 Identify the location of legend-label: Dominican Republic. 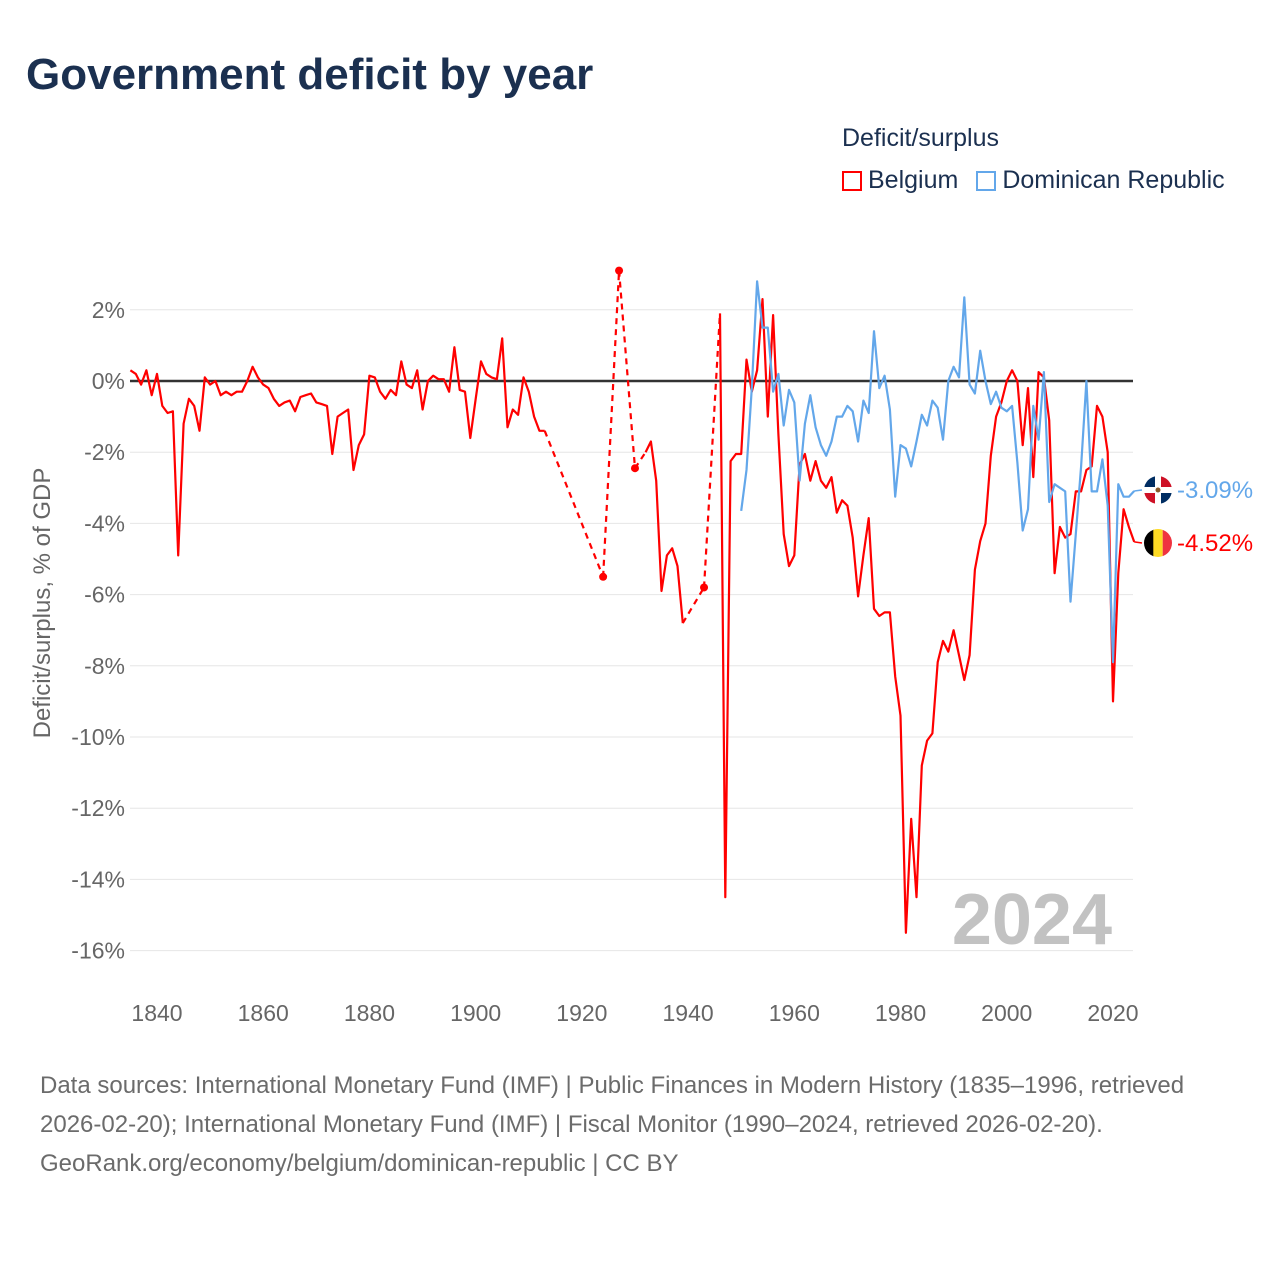
(1113, 180).